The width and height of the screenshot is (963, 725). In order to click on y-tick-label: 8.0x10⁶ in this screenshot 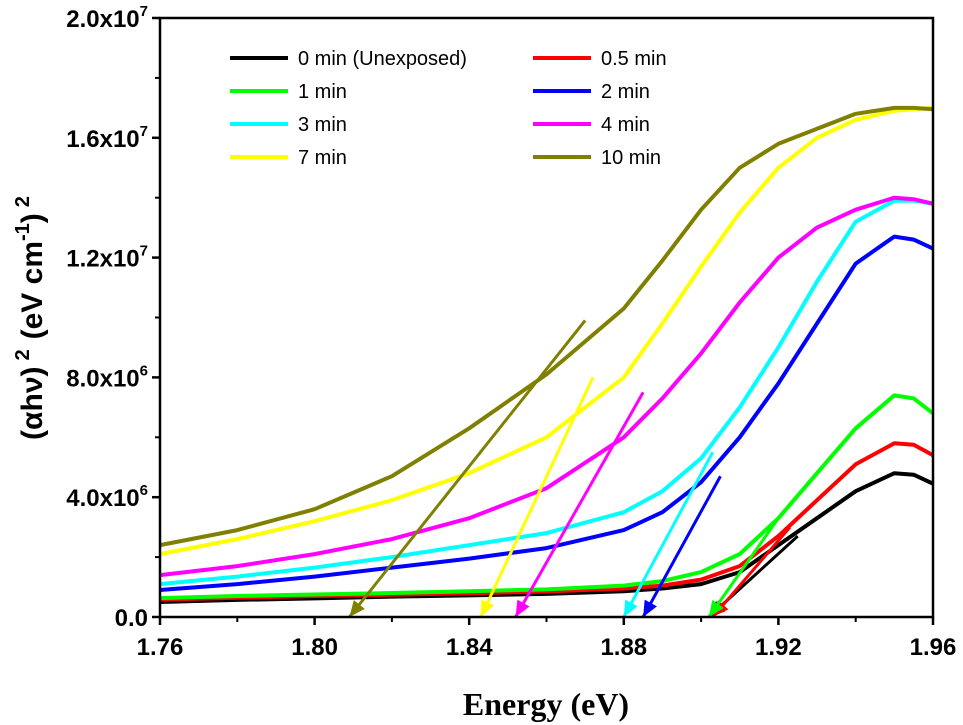, I will do `click(107, 377)`.